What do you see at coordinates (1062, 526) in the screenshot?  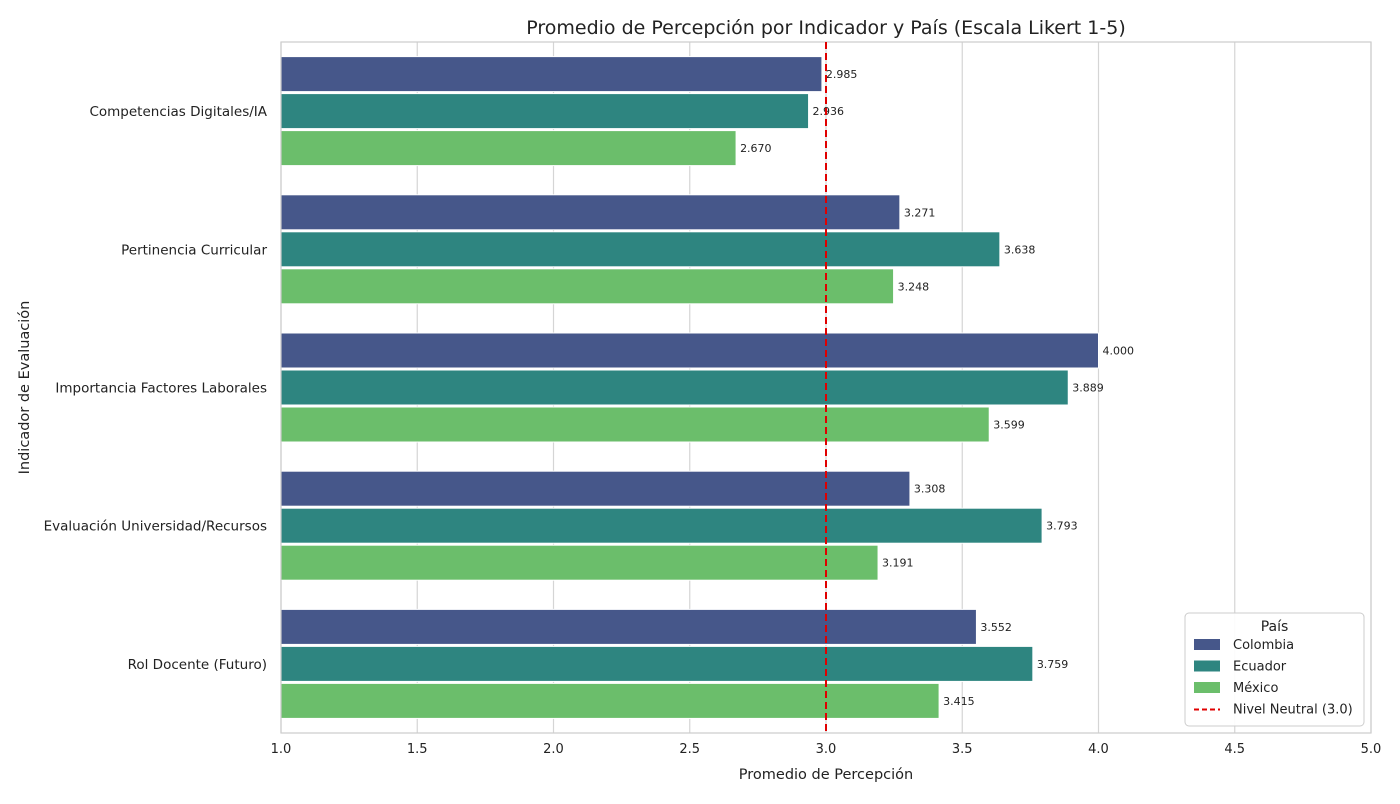 I see `bar-value-label: 3.793` at bounding box center [1062, 526].